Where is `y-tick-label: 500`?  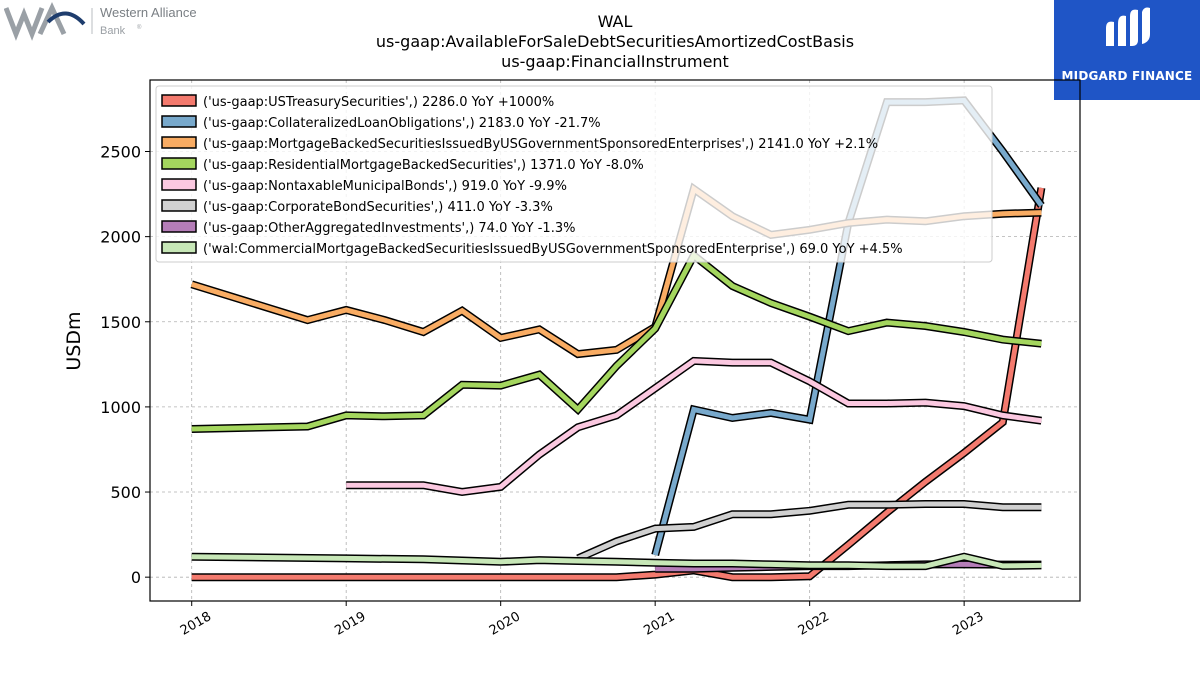
y-tick-label: 500 is located at coordinates (125, 492).